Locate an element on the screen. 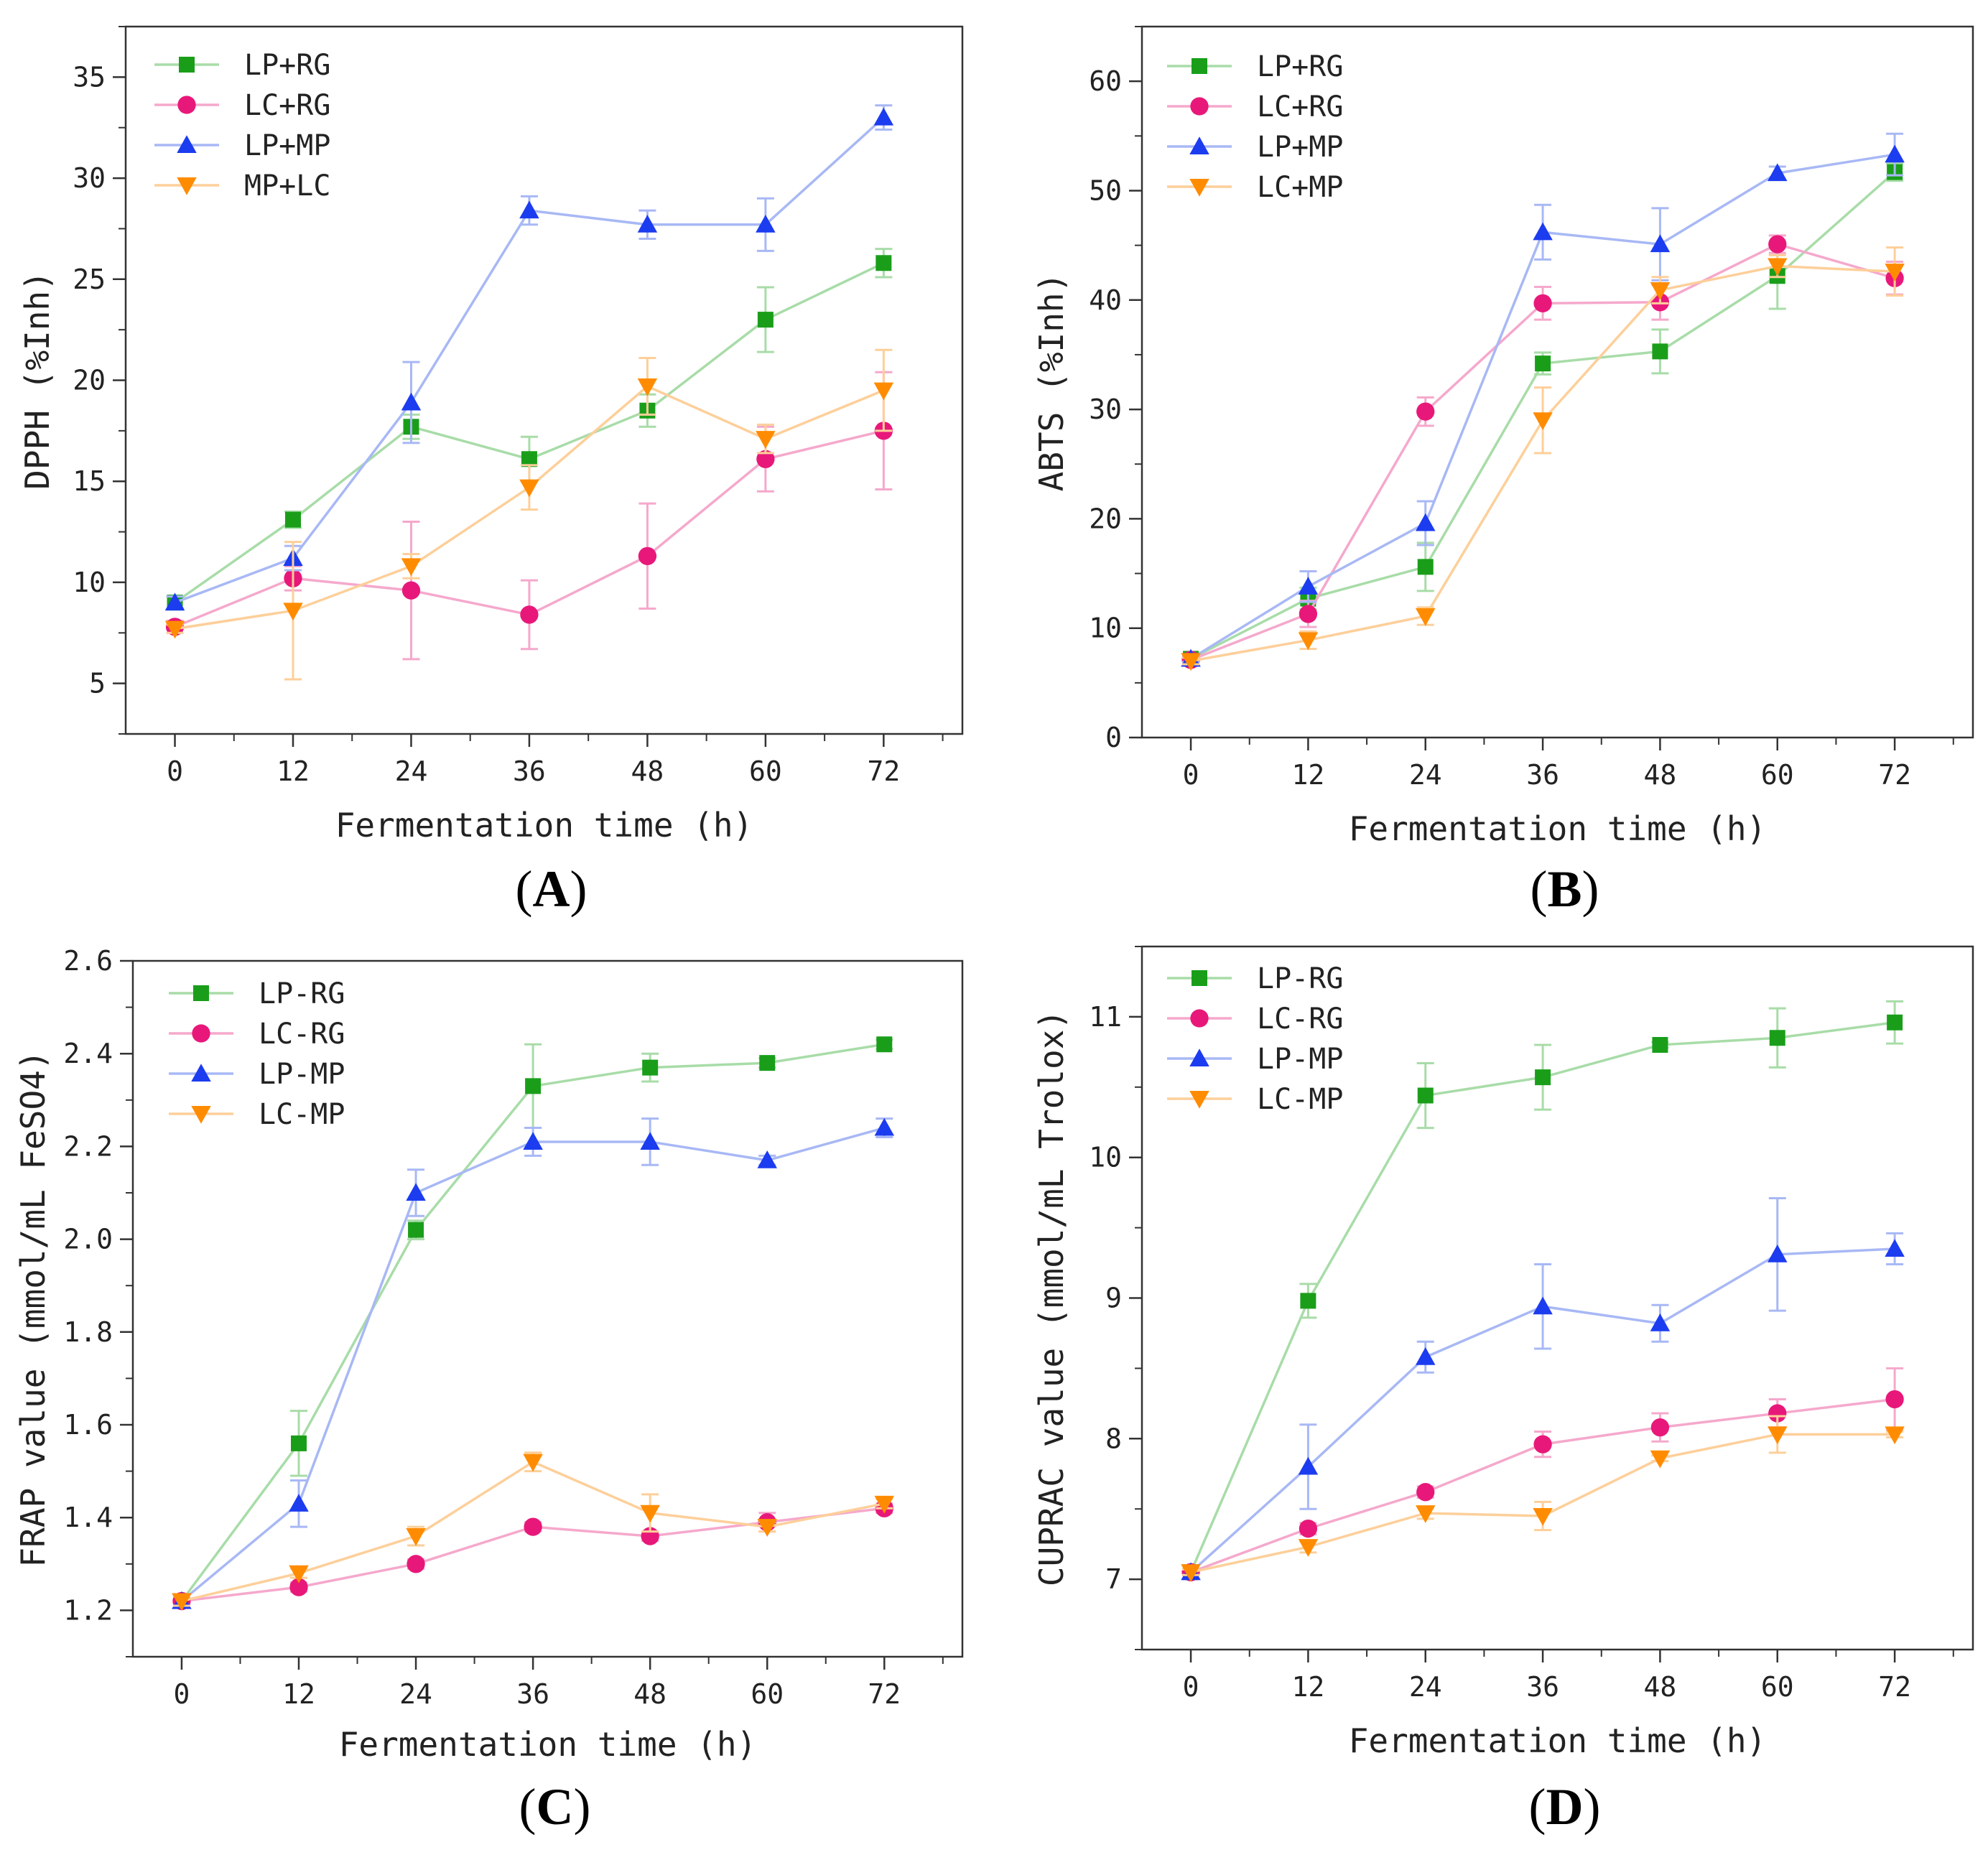  y-tick-label: 9 is located at coordinates (1113, 1298).